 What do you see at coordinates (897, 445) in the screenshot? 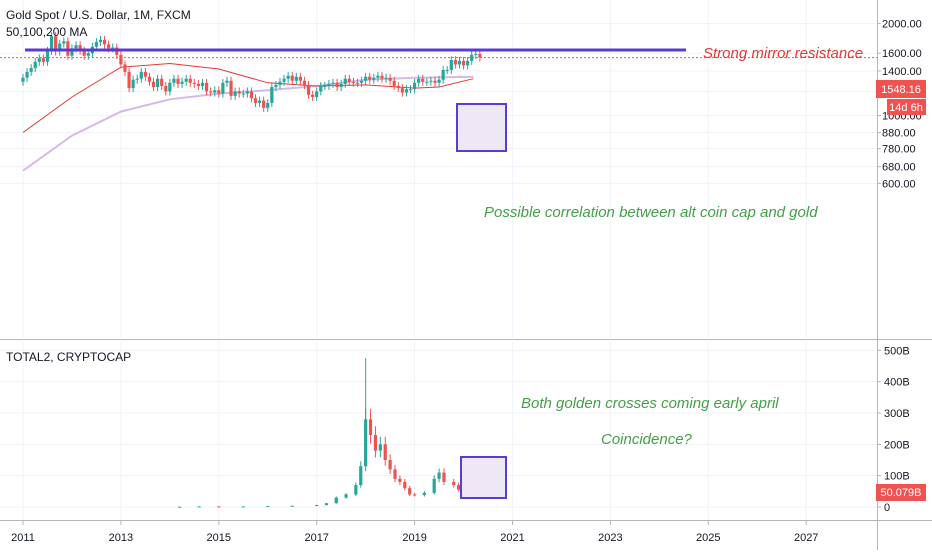
I see `bottom-ytick-label: 200B` at bounding box center [897, 445].